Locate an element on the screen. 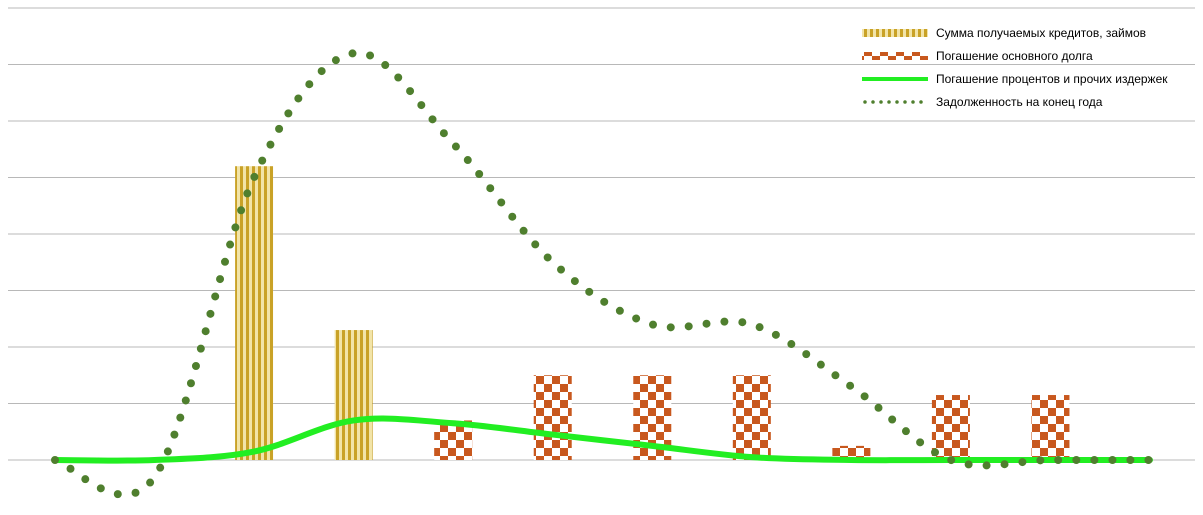 The width and height of the screenshot is (1203, 515). legend-label: Погашение основного долга is located at coordinates (1014, 56).